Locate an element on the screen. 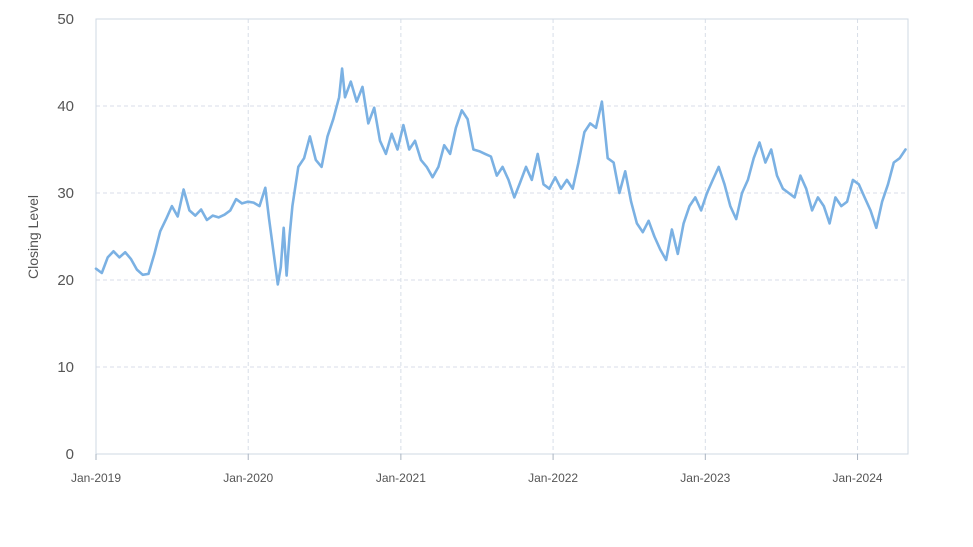 This screenshot has width=973, height=547. y-tick-label: 10 is located at coordinates (65, 367).